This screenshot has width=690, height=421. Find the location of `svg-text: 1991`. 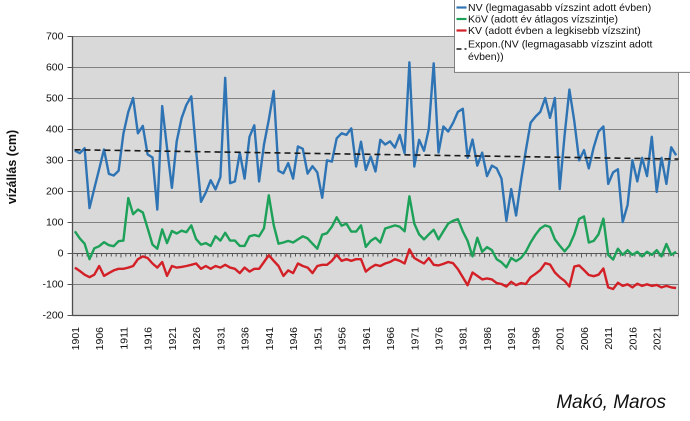

svg-text: 1991 is located at coordinates (512, 339).